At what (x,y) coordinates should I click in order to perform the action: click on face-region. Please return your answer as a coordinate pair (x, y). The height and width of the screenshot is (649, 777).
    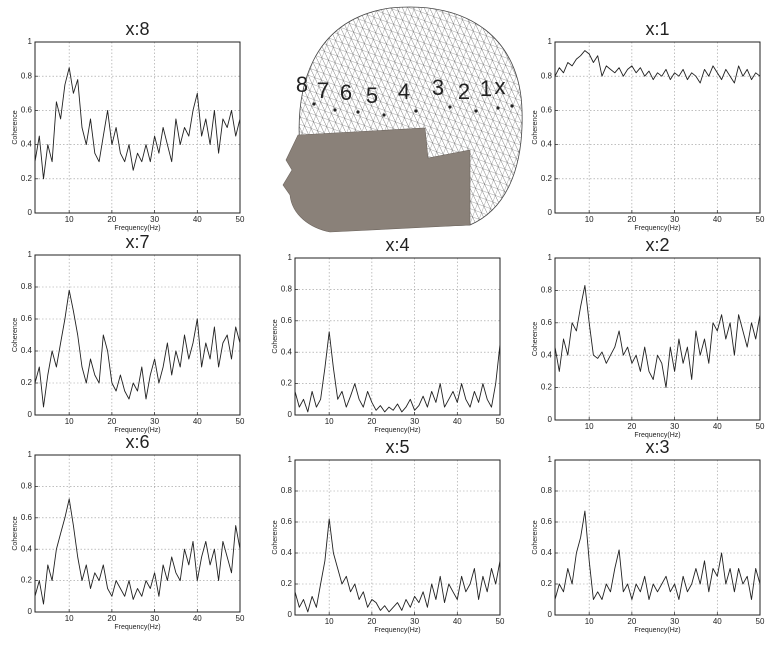
    Looking at the image, I should click on (376, 180).